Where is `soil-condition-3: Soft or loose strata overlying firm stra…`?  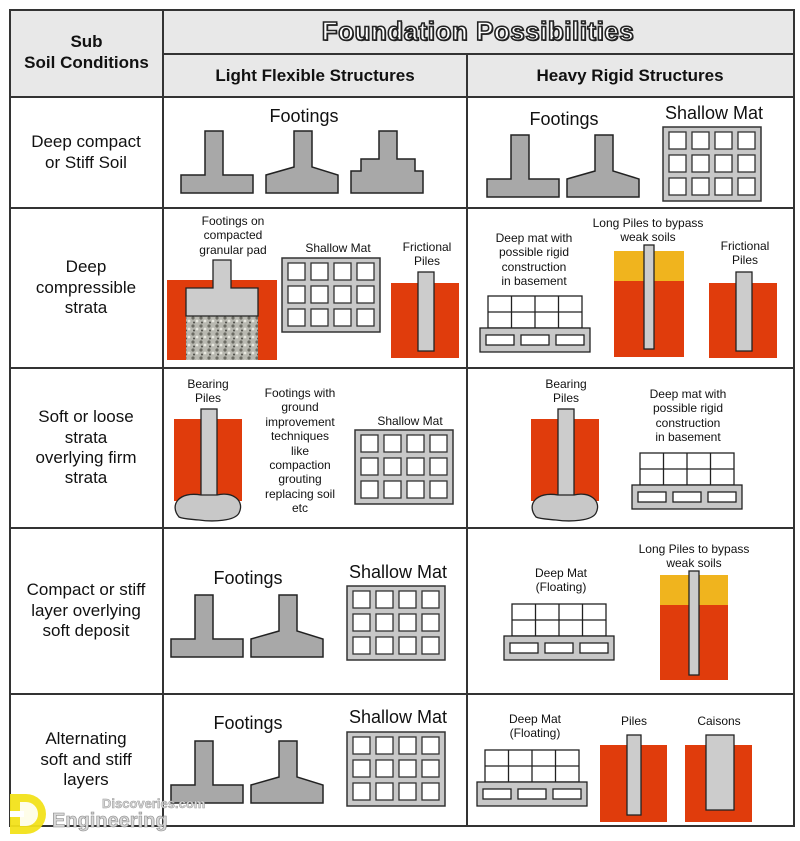 soil-condition-3: Soft or loose strata overlying firm stra… is located at coordinates (86, 447).